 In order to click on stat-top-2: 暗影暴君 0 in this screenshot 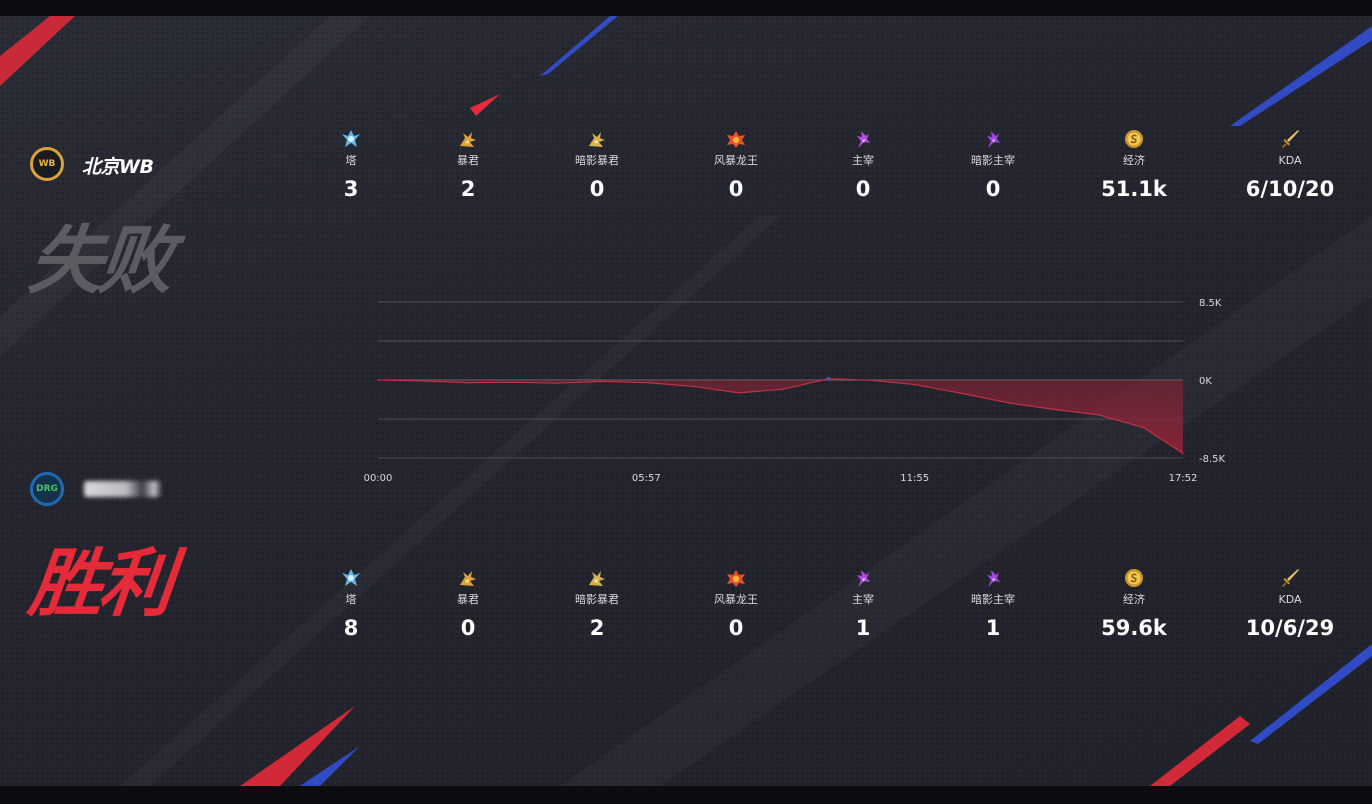, I will do `click(597, 164)`.